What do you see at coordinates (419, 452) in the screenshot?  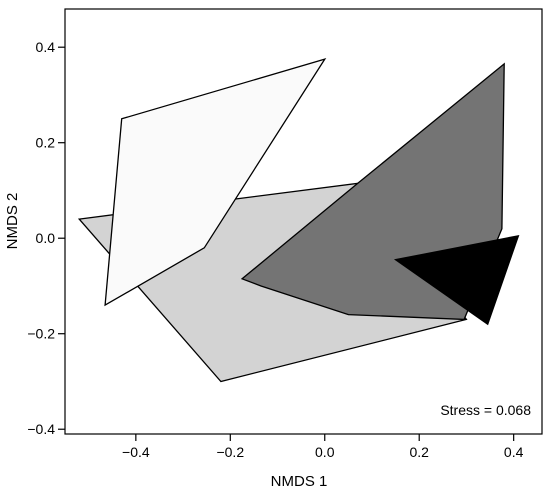 I see `x-tick-label: 0.2` at bounding box center [419, 452].